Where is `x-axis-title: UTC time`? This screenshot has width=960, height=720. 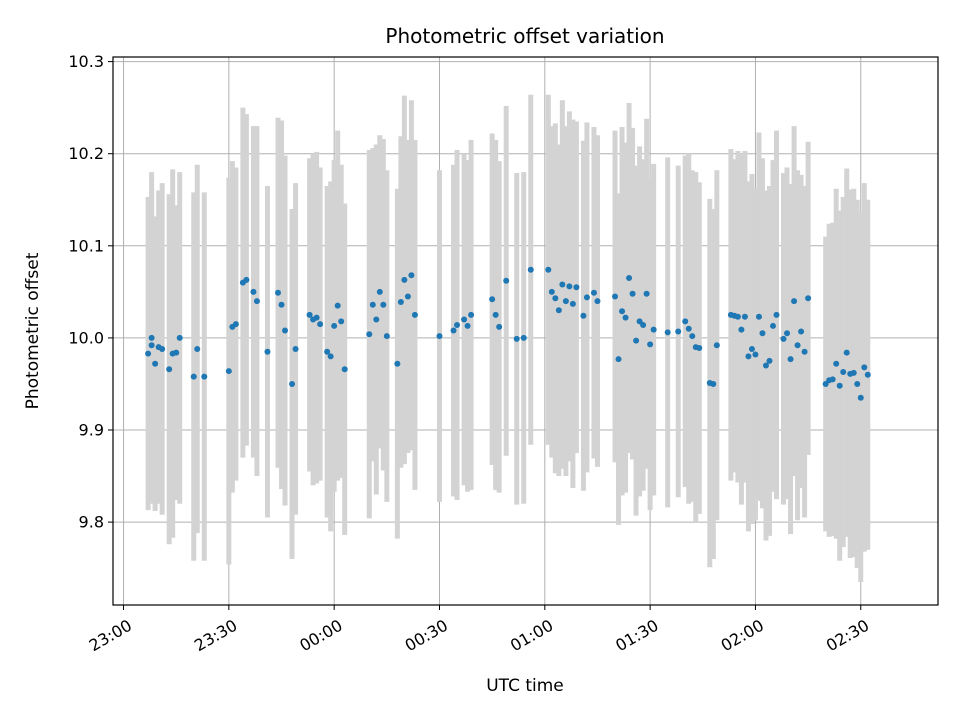 x-axis-title: UTC time is located at coordinates (525, 686).